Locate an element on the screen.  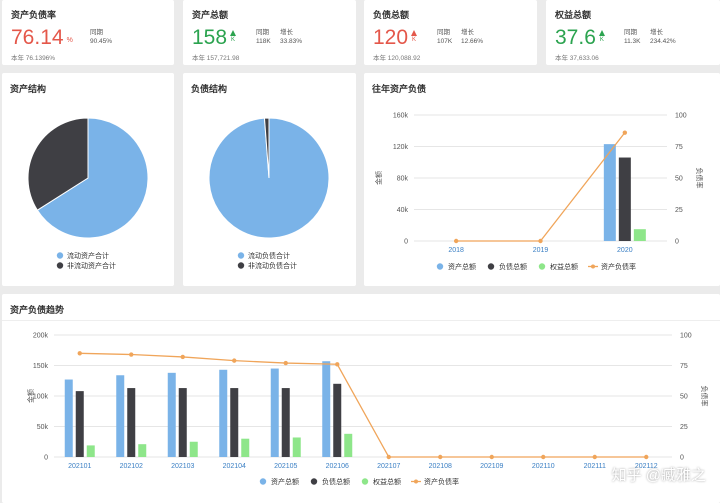
x-tick-label: 2018 is located at coordinates (456, 250).